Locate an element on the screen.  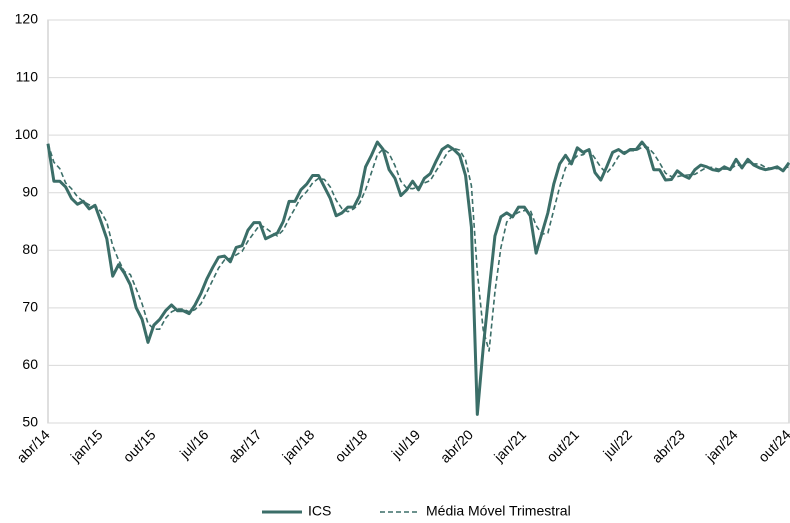
x-tick-label: jan/18 is located at coordinates (297, 445).